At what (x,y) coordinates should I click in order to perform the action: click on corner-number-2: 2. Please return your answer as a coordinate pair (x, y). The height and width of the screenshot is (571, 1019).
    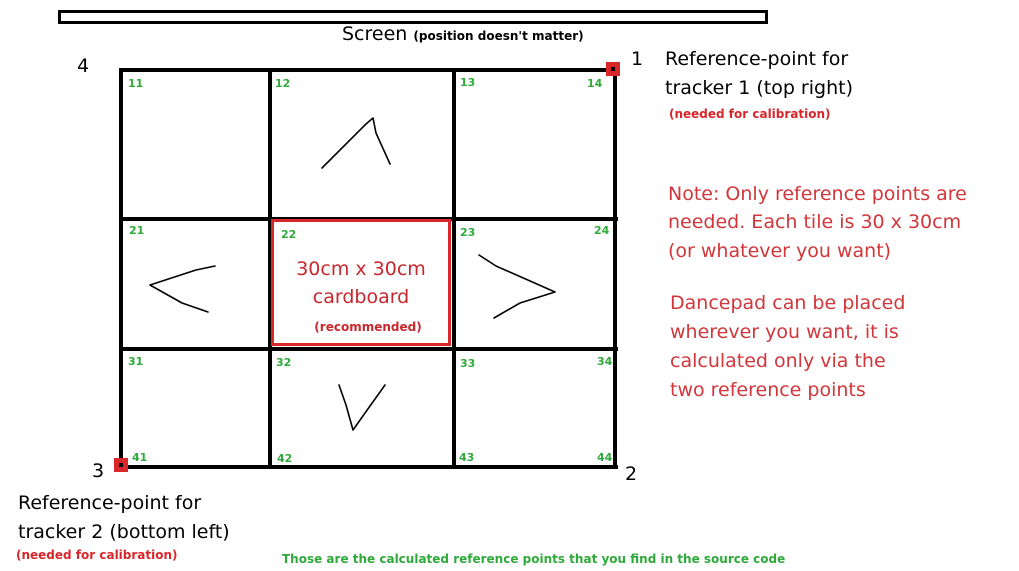
    Looking at the image, I should click on (631, 474).